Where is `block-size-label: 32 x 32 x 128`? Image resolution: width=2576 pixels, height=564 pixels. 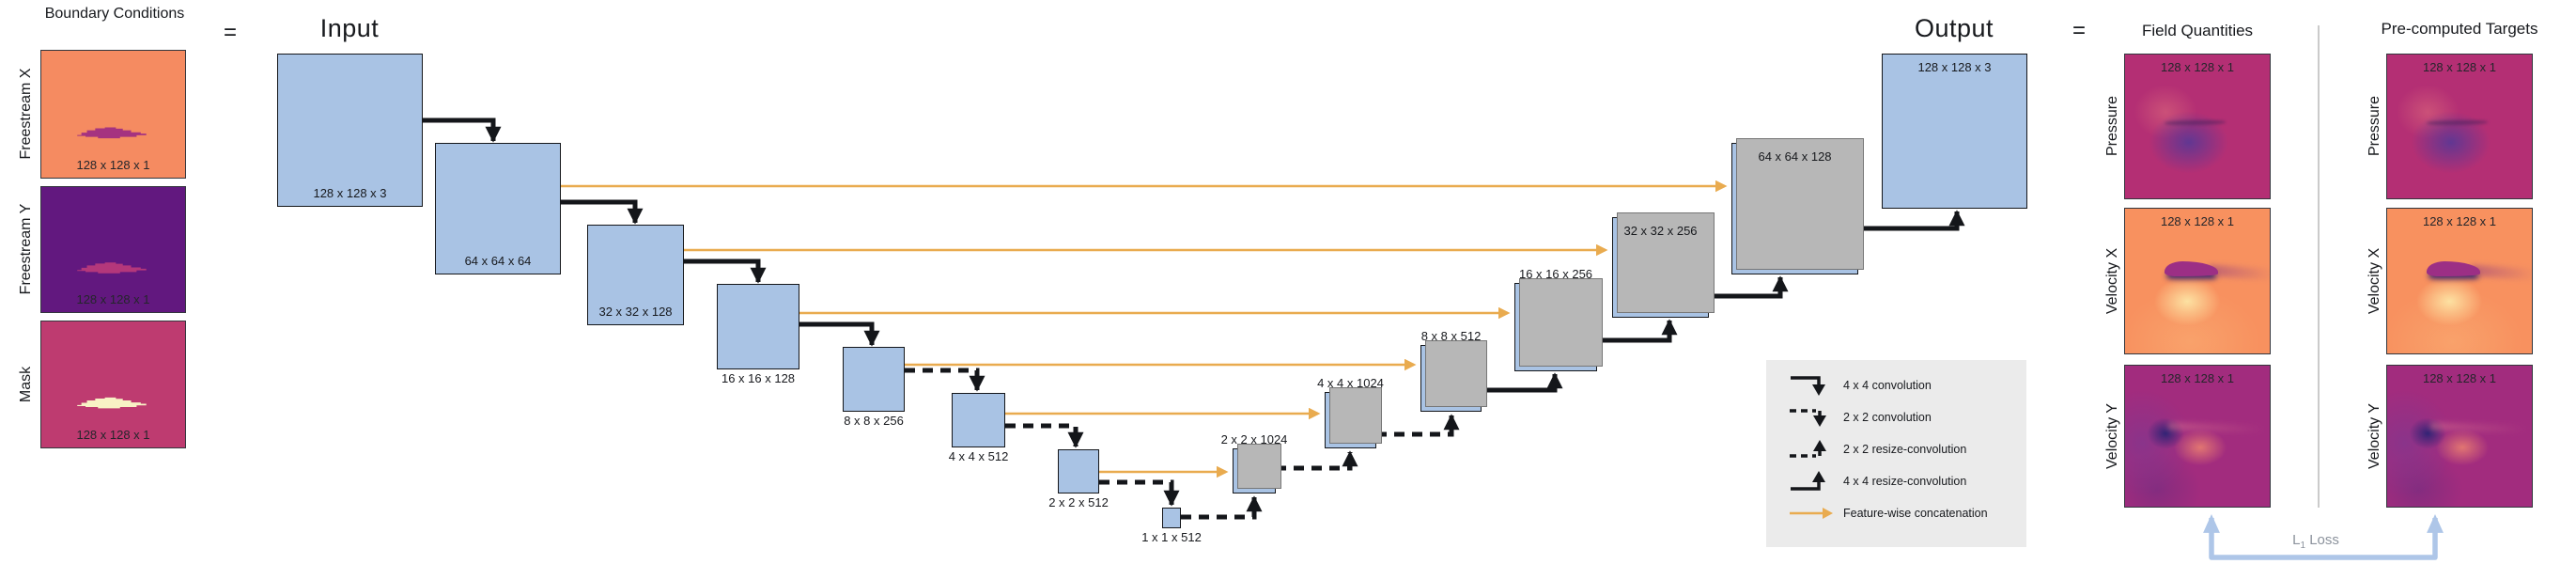 block-size-label: 32 x 32 x 128 is located at coordinates (636, 312).